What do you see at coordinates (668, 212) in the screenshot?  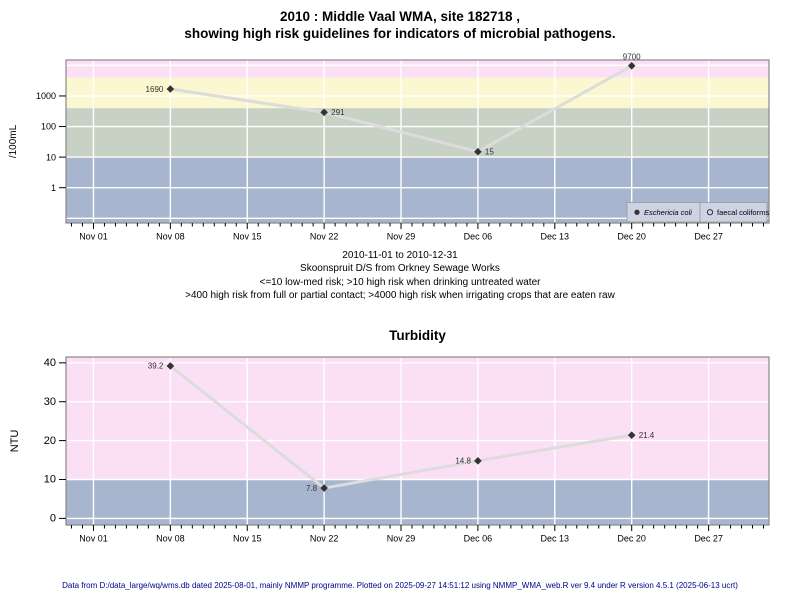 I see `legend-label: Eschericia coli` at bounding box center [668, 212].